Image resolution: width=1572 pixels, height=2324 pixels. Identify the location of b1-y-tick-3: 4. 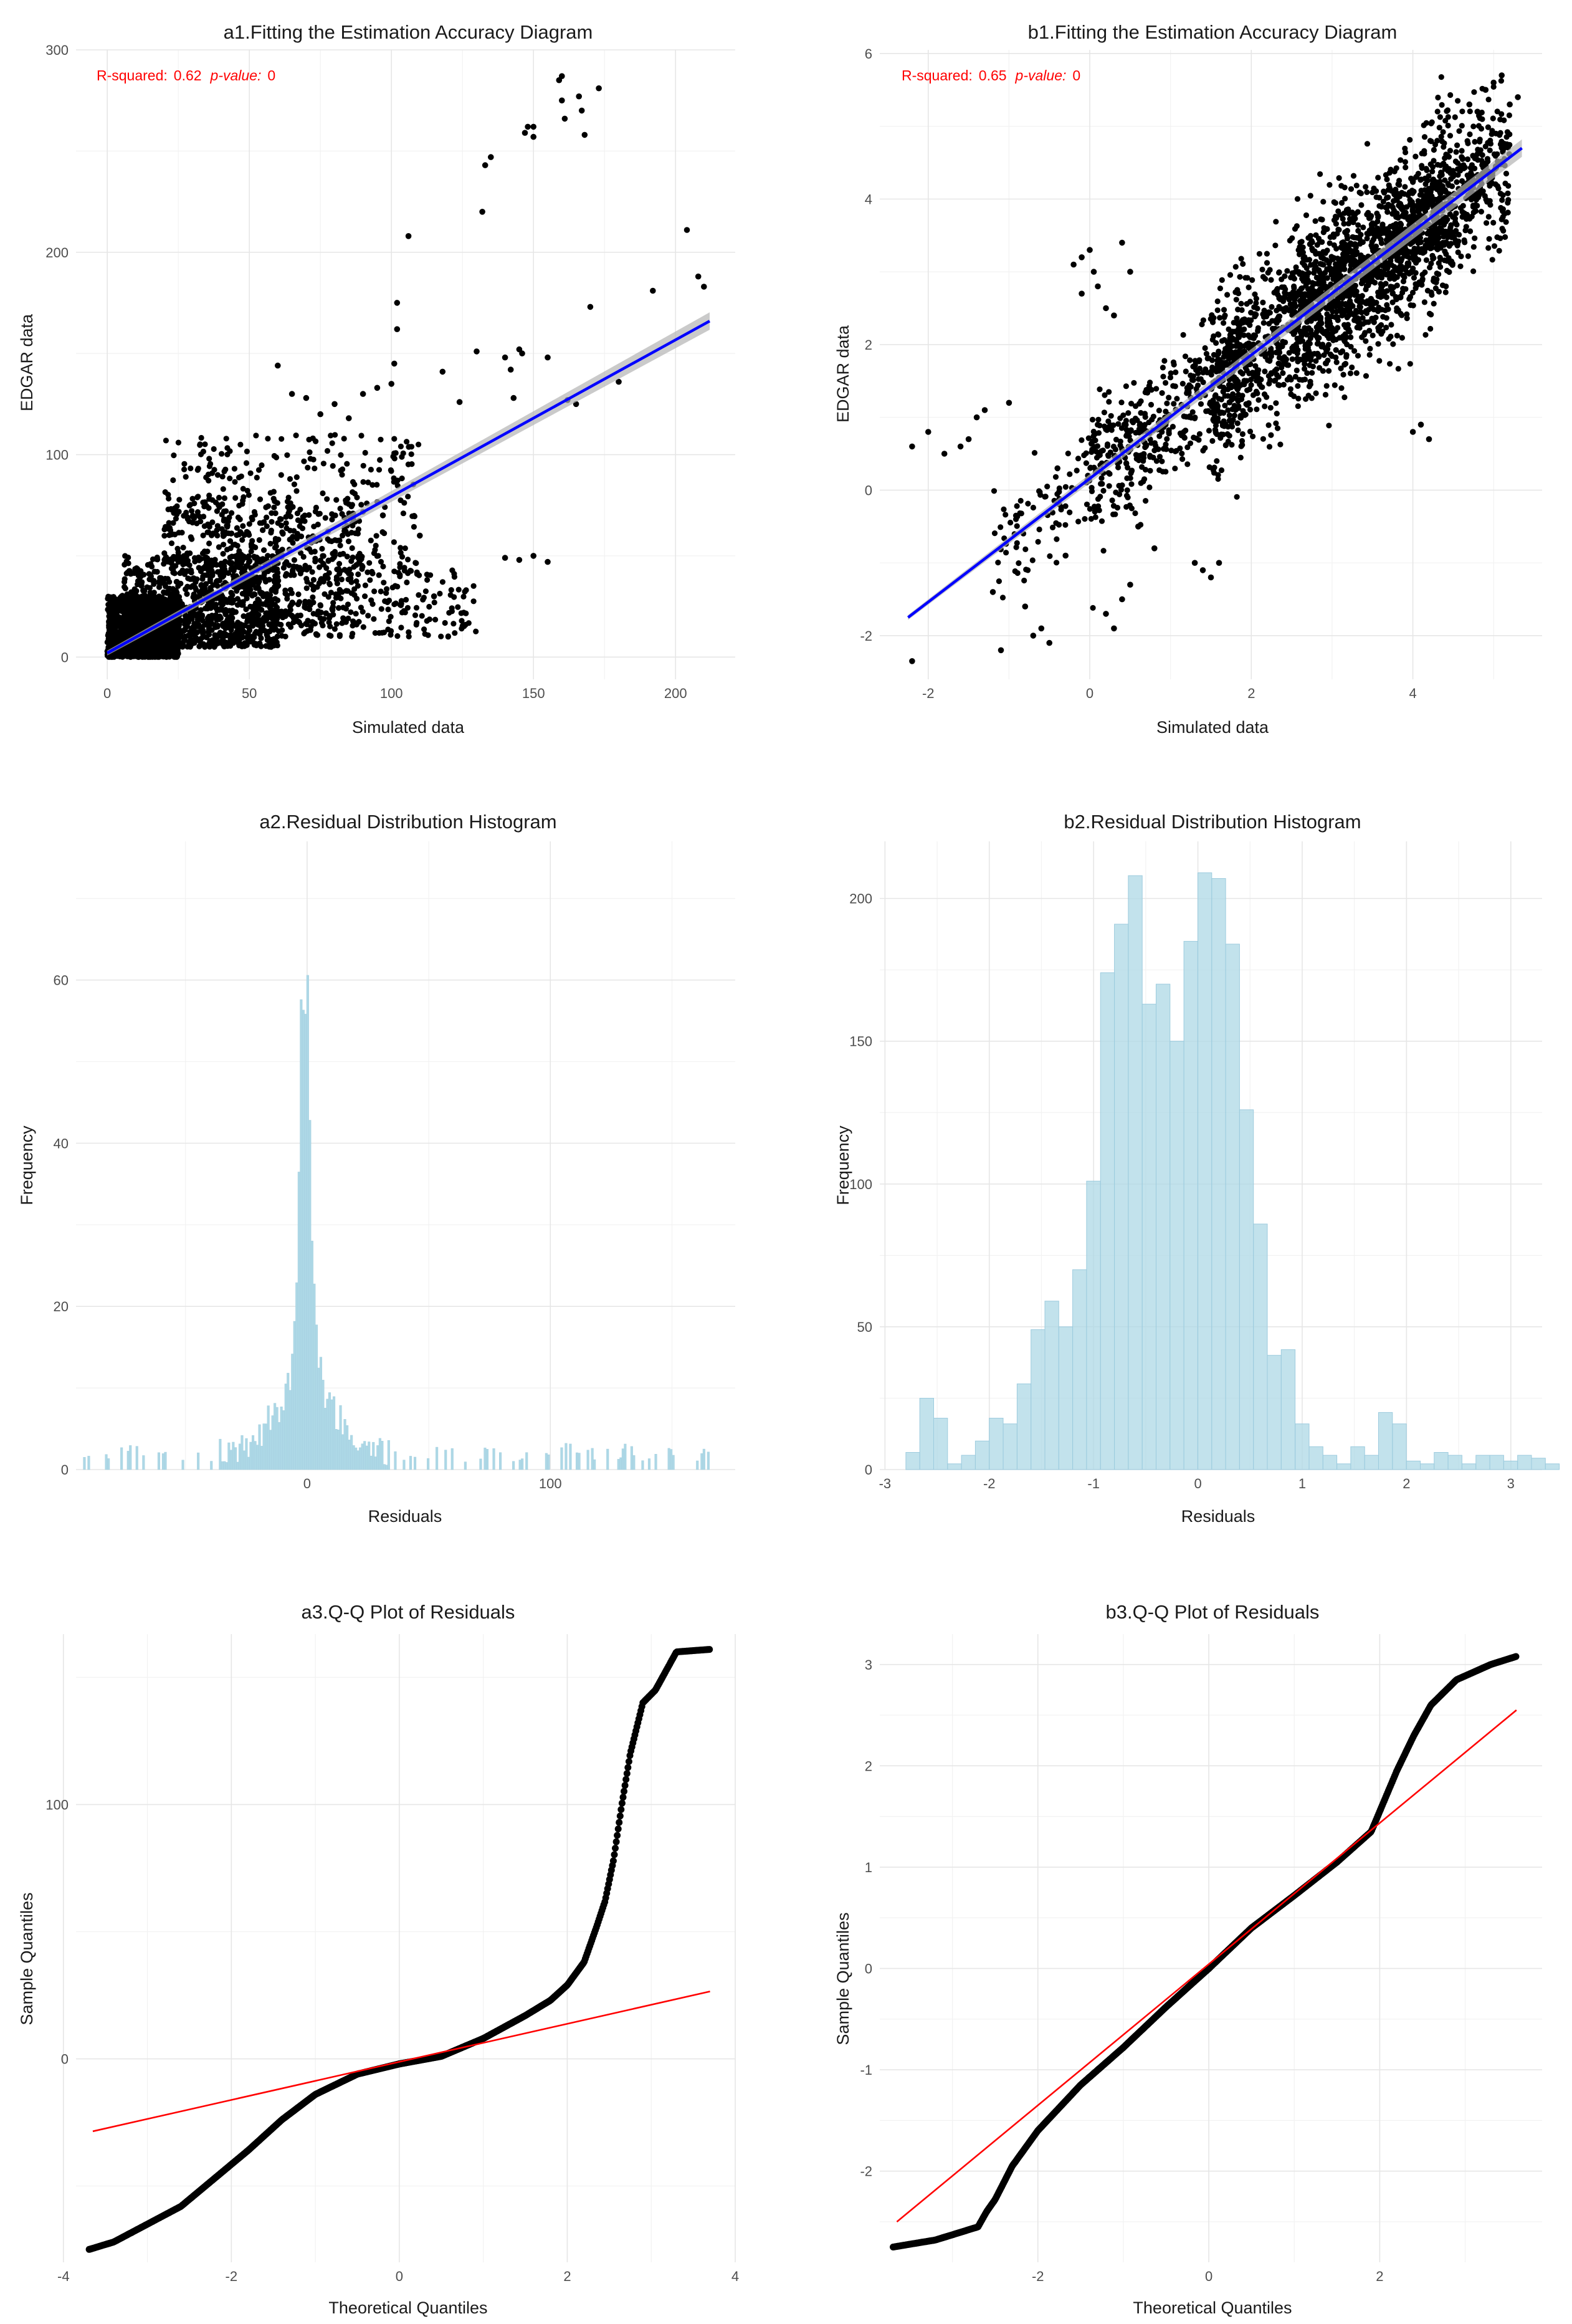
(868, 199).